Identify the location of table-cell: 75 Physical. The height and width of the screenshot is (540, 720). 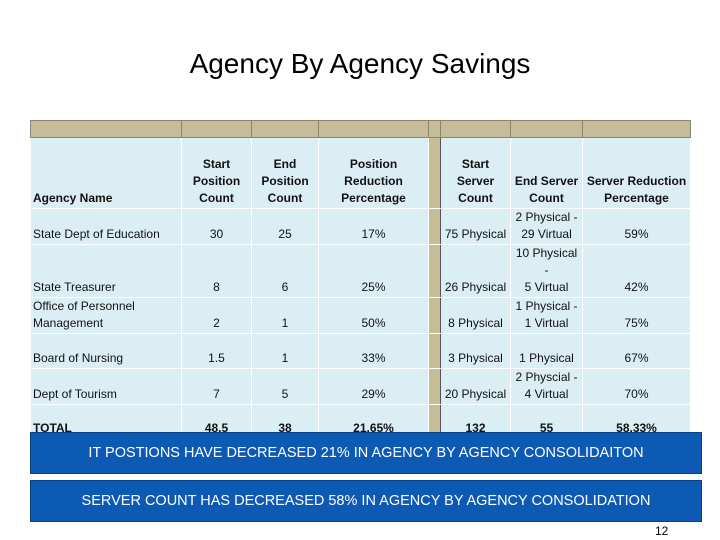
(475, 226).